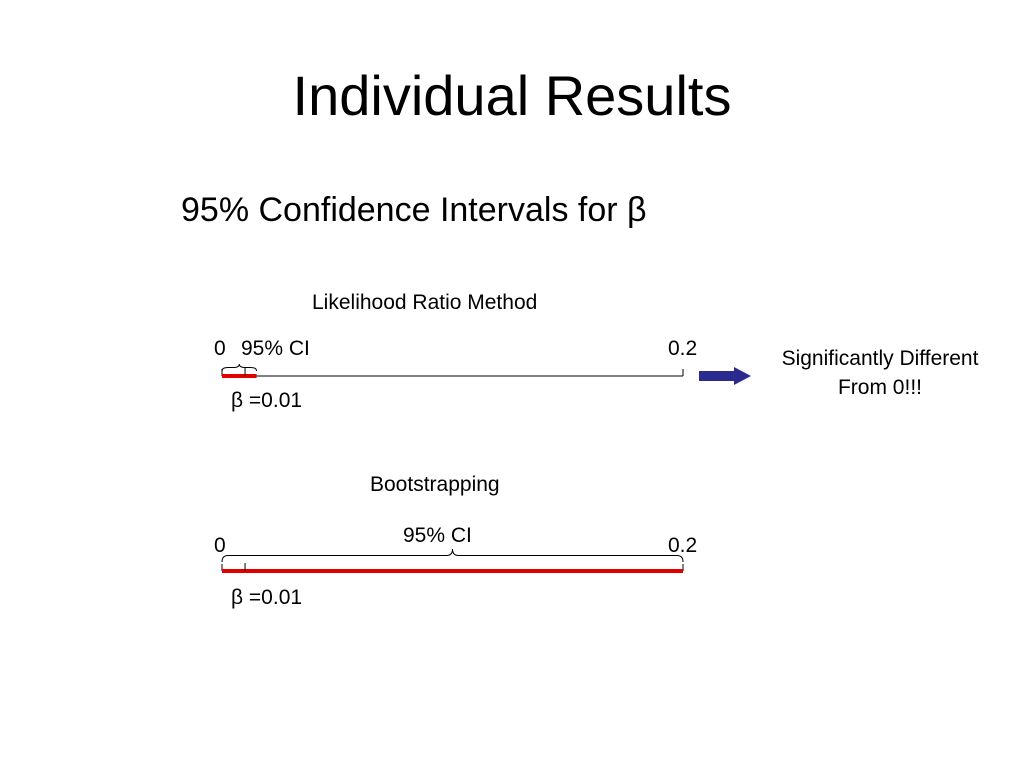  I want to click on likelihood-axis-min-label: 0, so click(220, 348).